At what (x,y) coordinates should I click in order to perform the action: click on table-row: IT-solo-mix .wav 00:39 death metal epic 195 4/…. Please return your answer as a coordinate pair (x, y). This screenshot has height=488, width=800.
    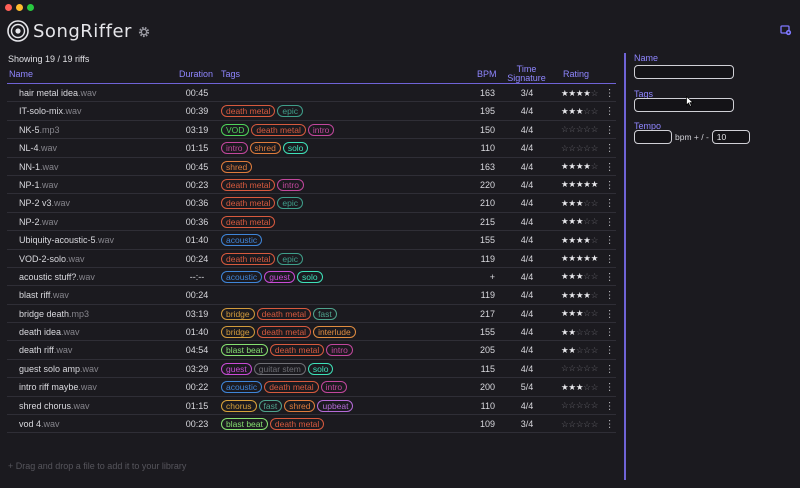
    Looking at the image, I should click on (311, 111).